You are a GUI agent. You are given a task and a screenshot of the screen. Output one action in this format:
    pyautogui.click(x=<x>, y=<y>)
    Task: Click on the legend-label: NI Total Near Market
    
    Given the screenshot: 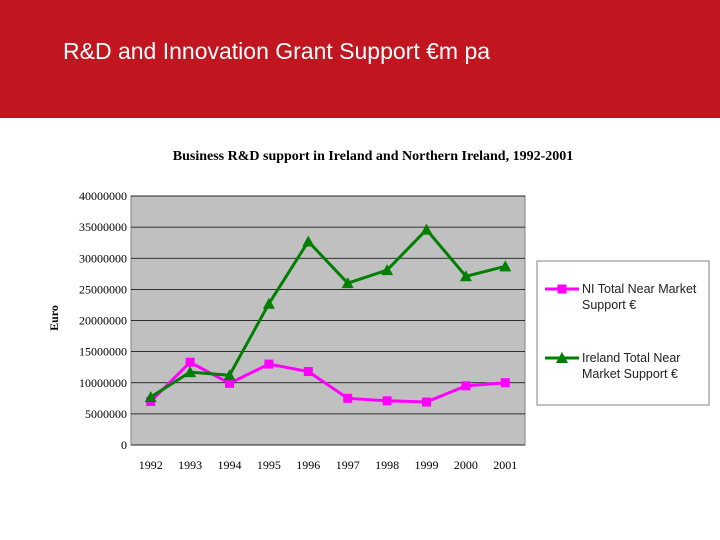 What is the action you would take?
    pyautogui.click(x=639, y=289)
    